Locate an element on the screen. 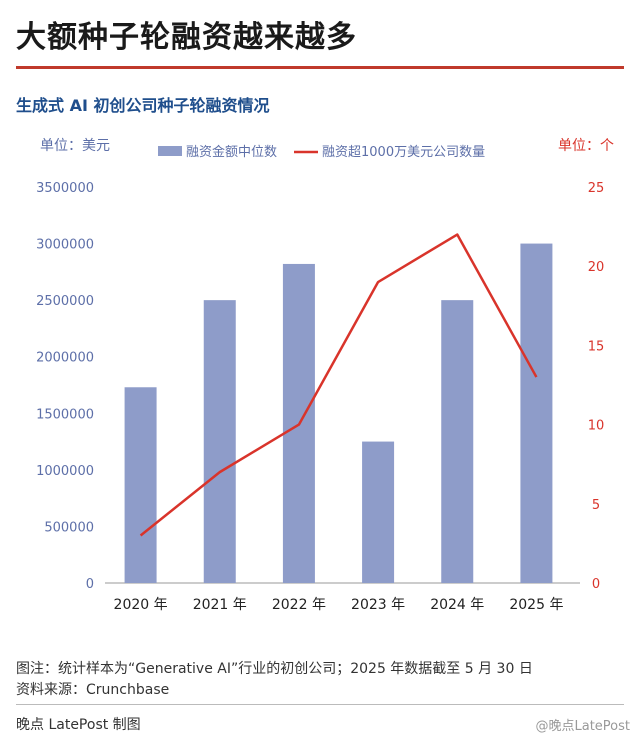 The image size is (640, 741). left-tick-label: 3000000 is located at coordinates (65, 245).